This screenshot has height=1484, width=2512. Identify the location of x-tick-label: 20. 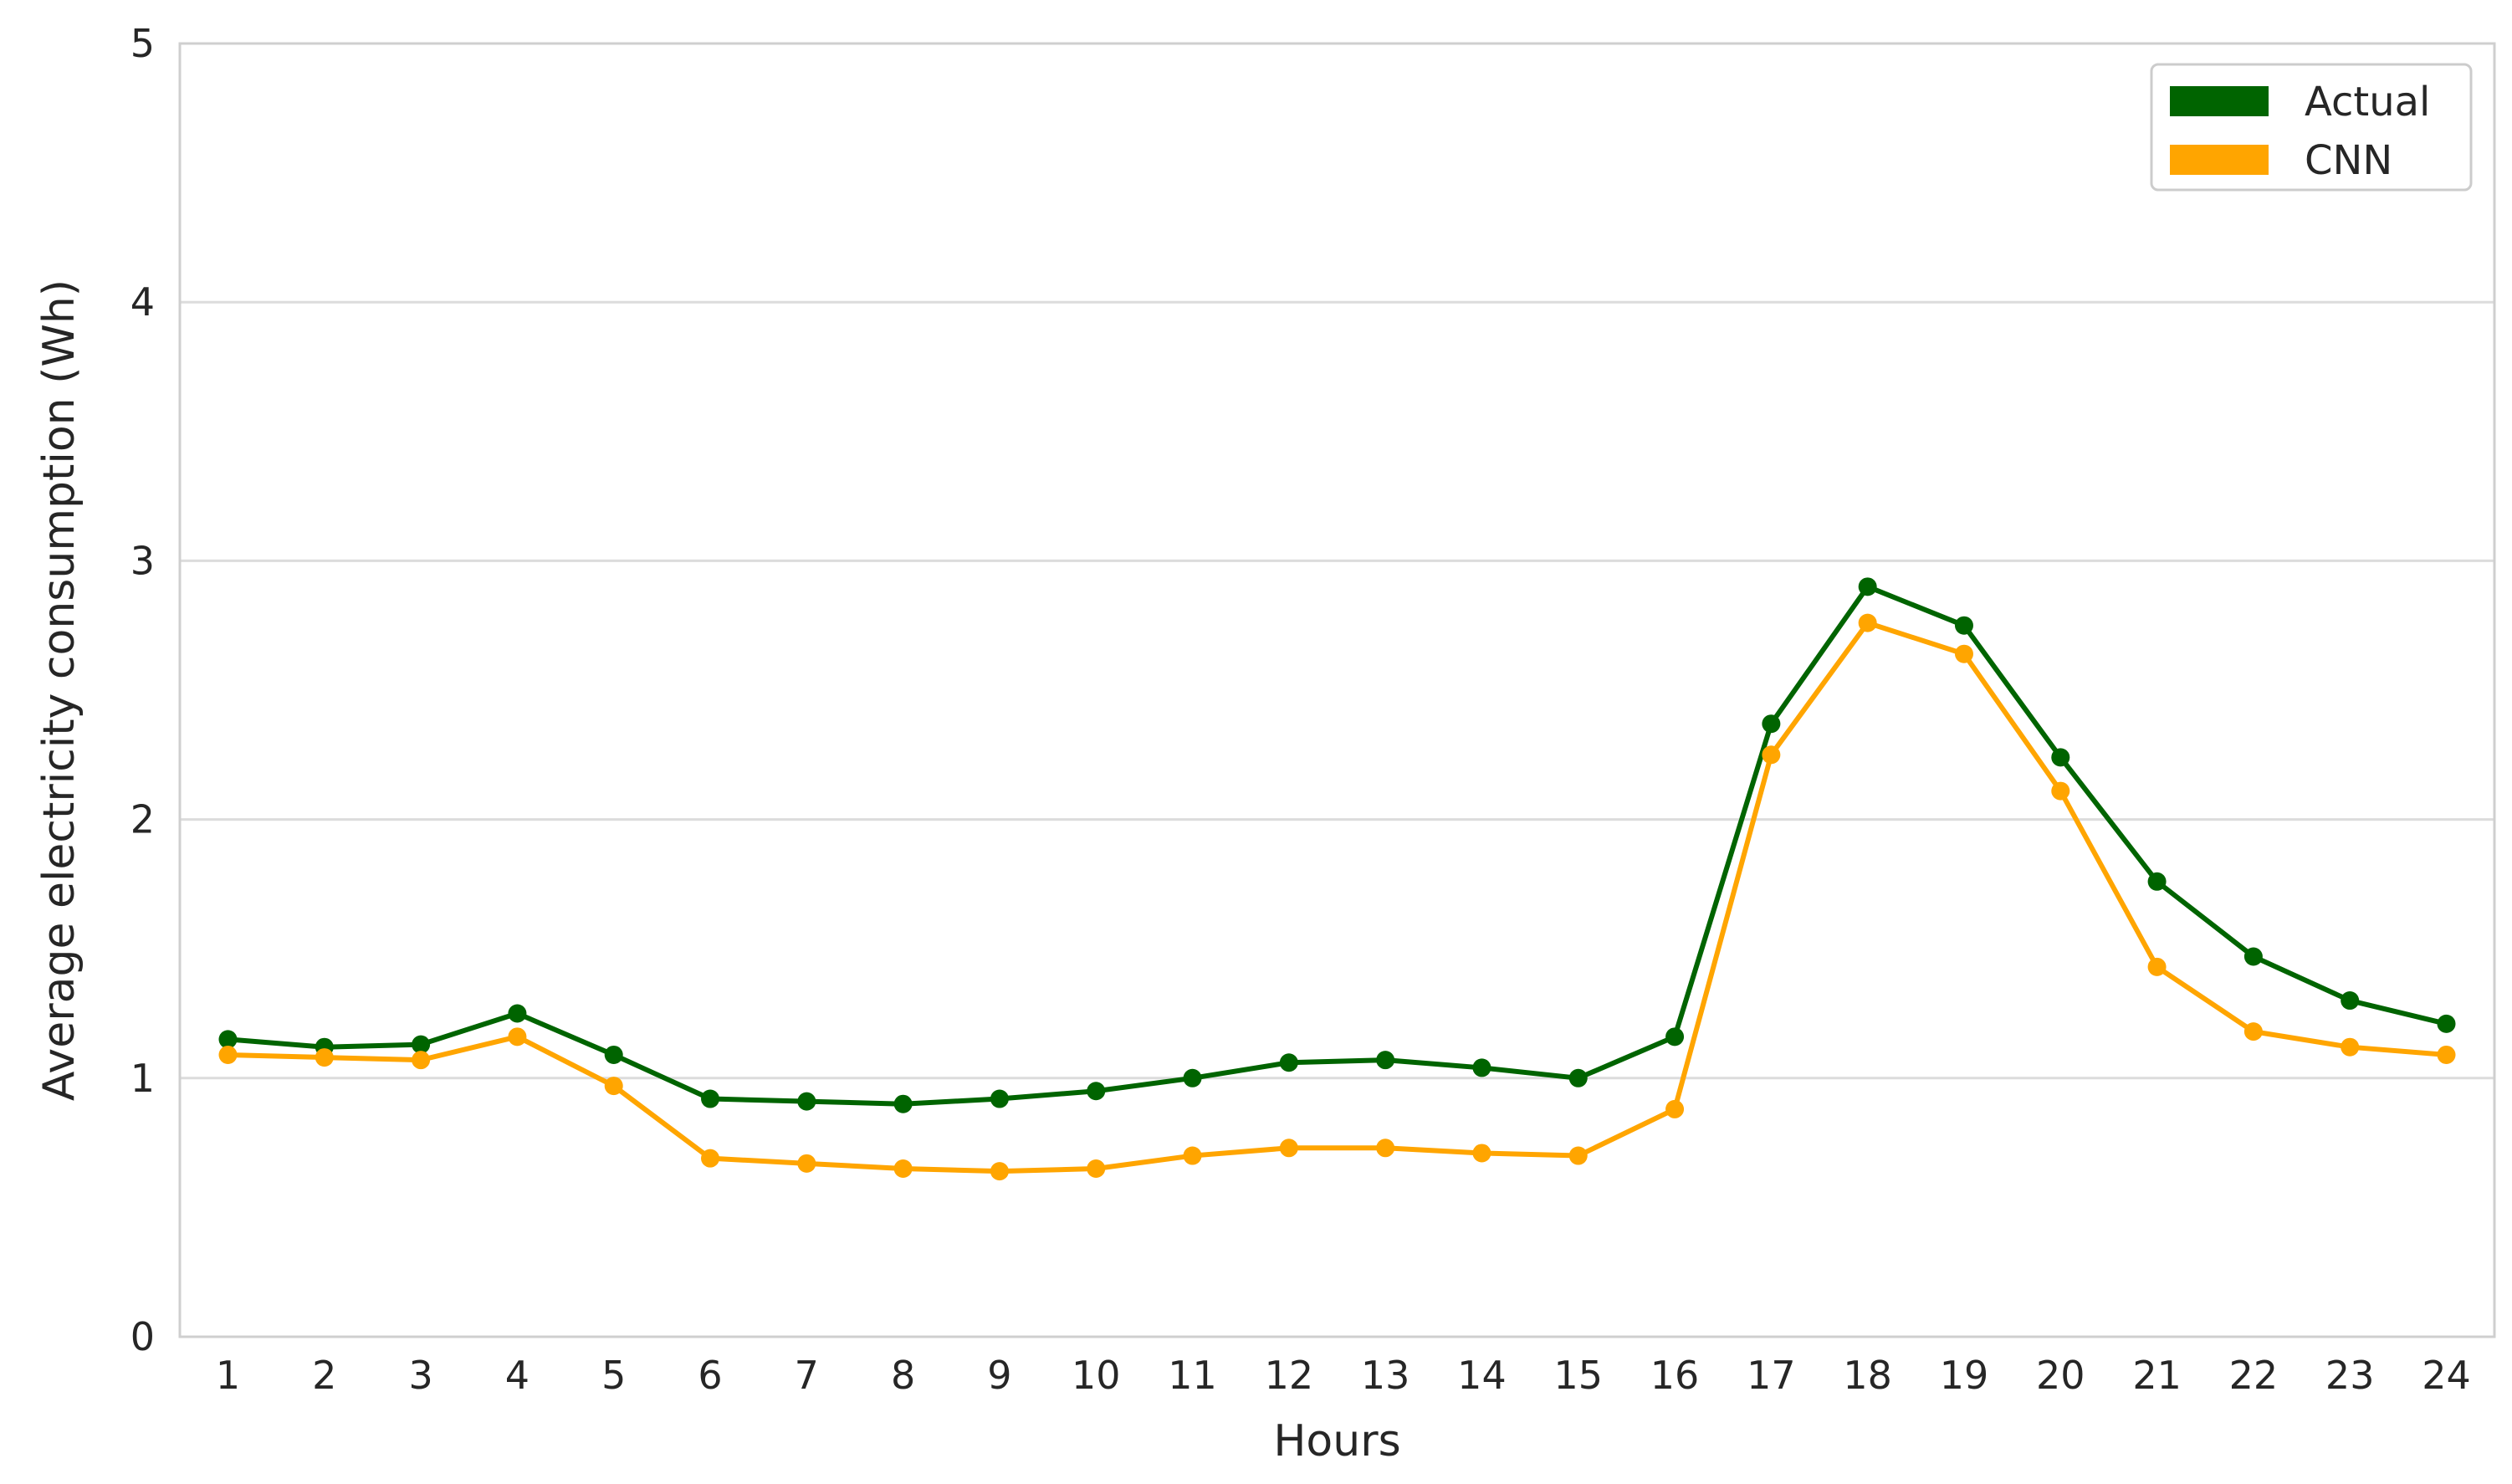
(2060, 1375).